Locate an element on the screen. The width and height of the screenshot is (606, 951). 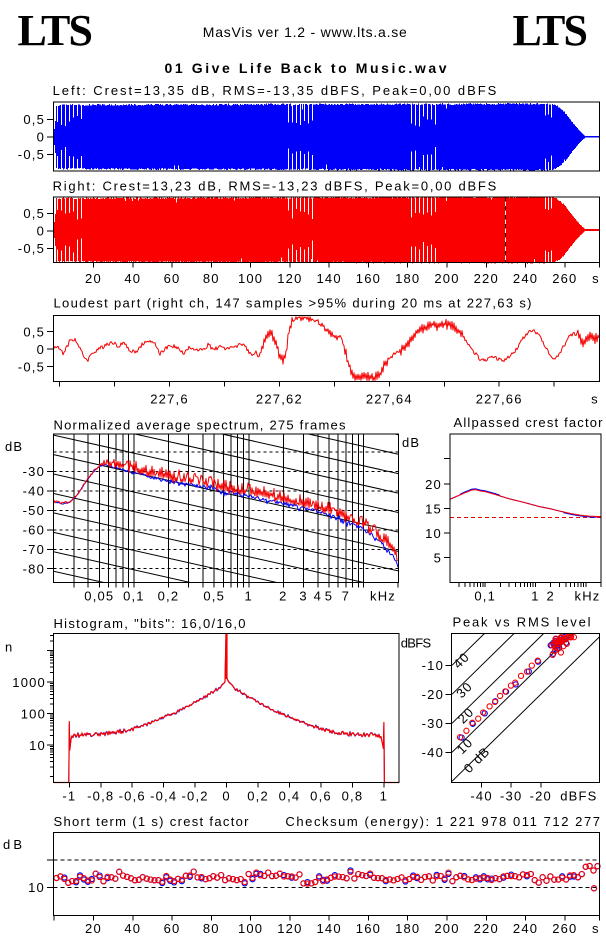
svg-text: -0,2 is located at coordinates (195, 796).